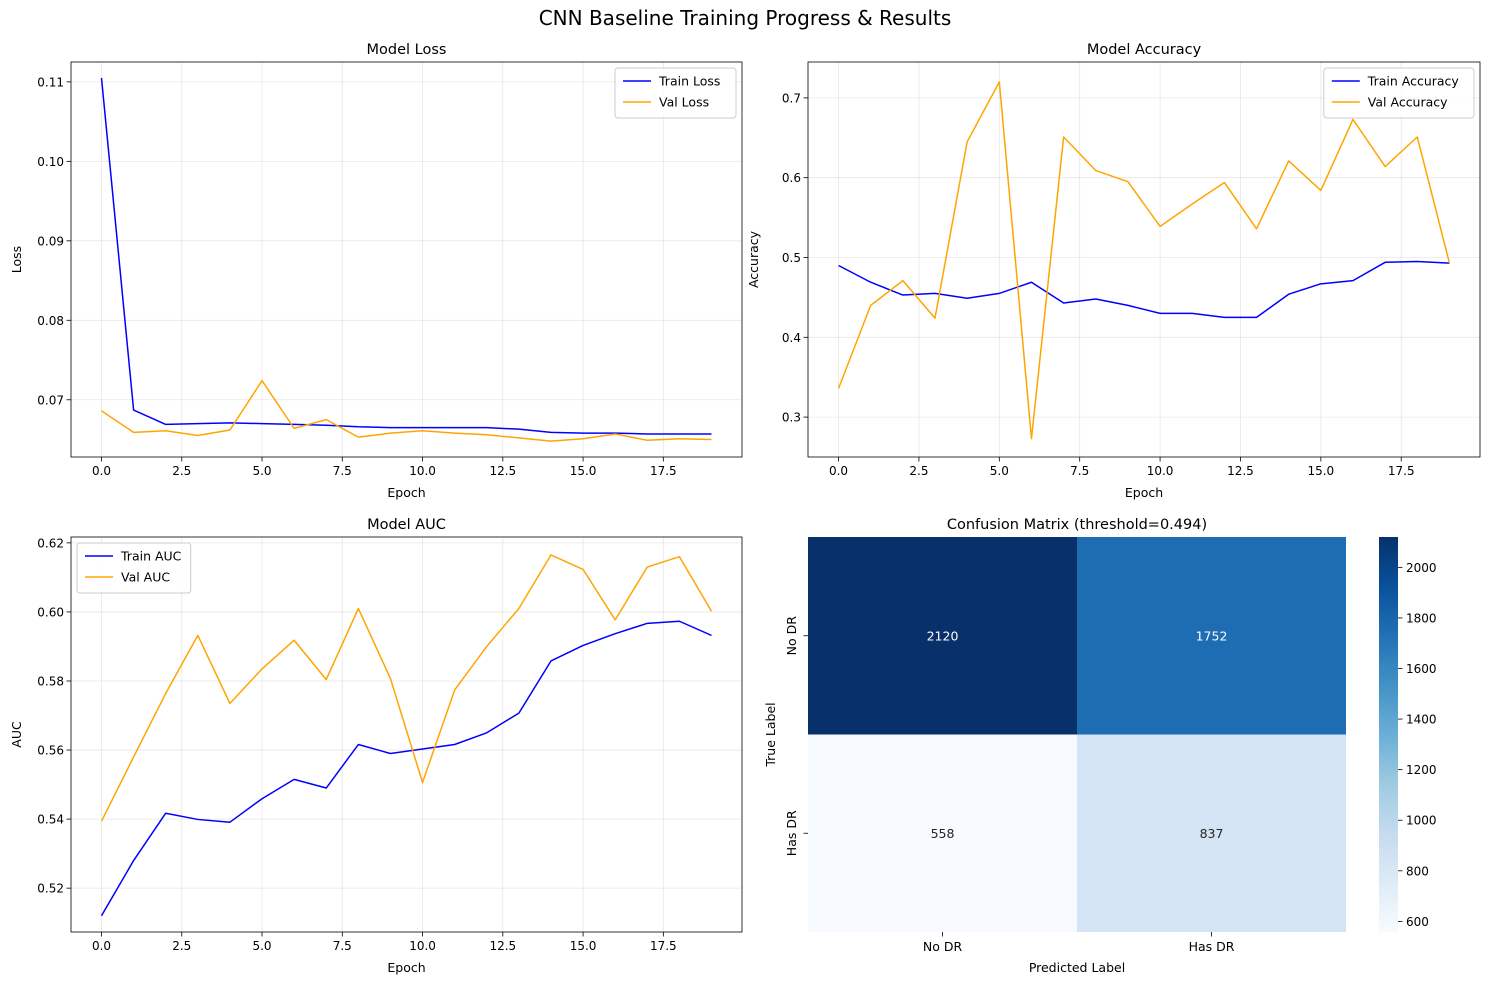 The width and height of the screenshot is (1490, 985). What do you see at coordinates (1421, 568) in the screenshot?
I see `colorbar-tick-label: 2000` at bounding box center [1421, 568].